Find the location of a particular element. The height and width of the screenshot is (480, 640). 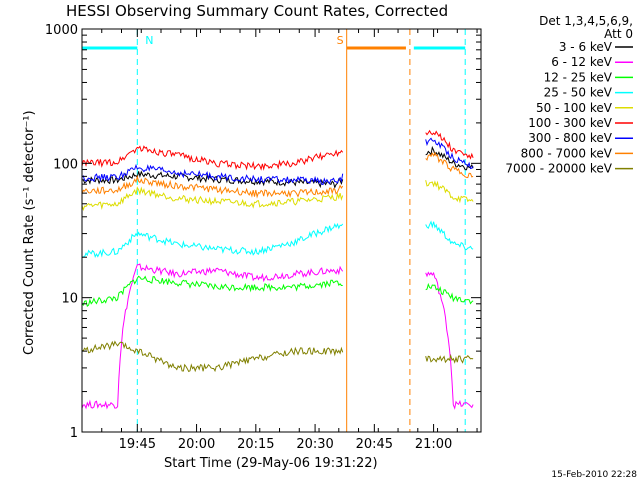

x-tick-label-1: 20:00 is located at coordinates (196, 444).